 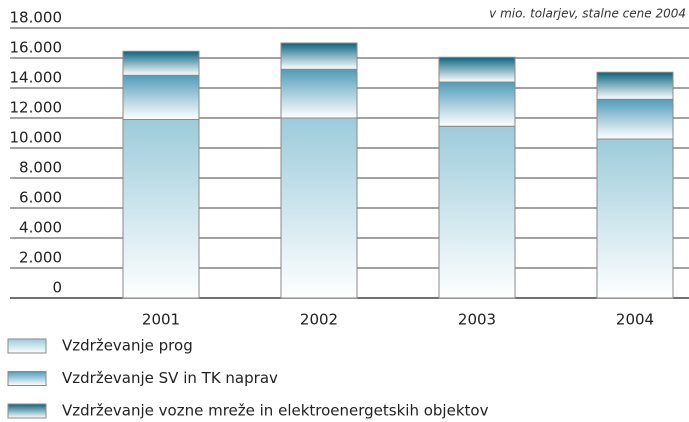 What do you see at coordinates (36, 48) in the screenshot?
I see `y-tick-label: 16.000` at bounding box center [36, 48].